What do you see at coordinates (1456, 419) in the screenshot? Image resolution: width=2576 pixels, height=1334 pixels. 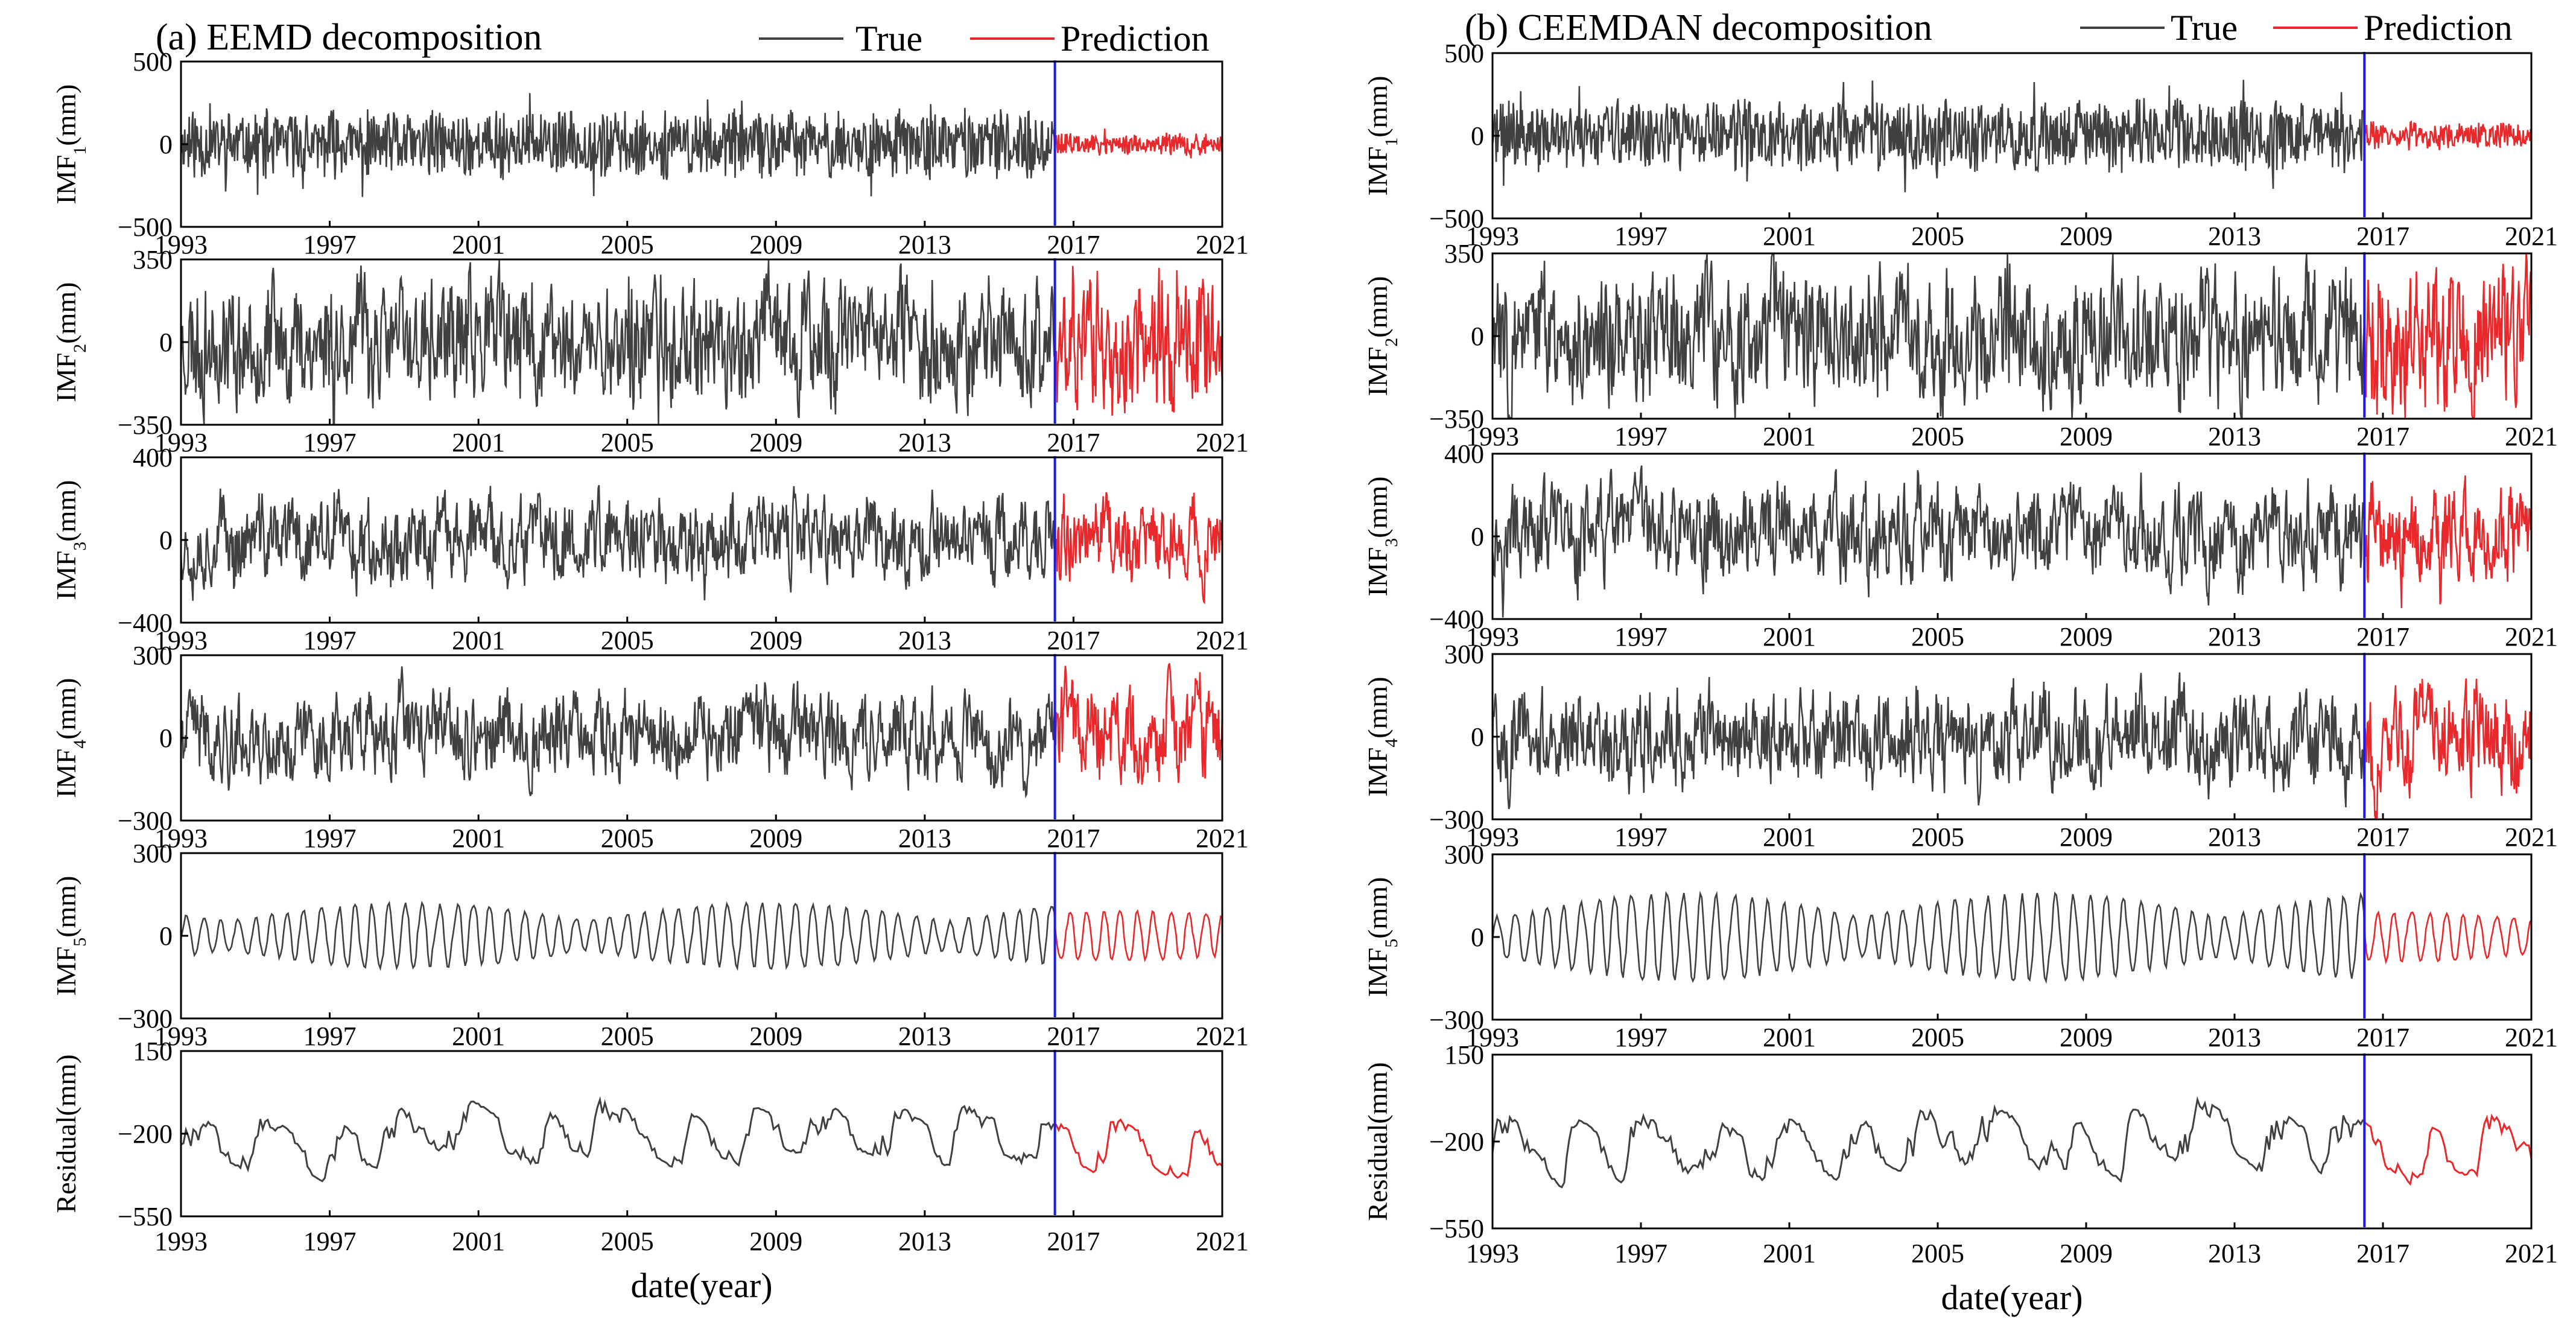 I see `ytick-b-imf2-bot: −350` at bounding box center [1456, 419].